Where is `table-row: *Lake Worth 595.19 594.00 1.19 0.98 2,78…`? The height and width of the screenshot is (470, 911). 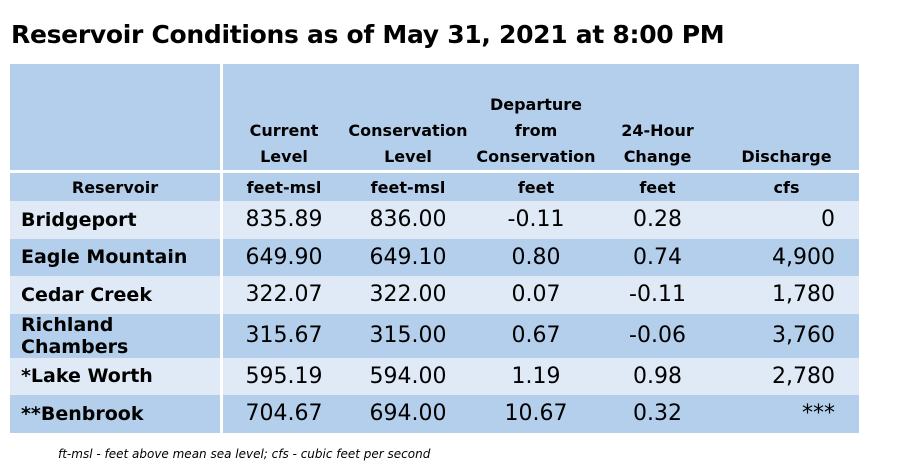 table-row: *Lake Worth 595.19 594.00 1.19 0.98 2,78… is located at coordinates (434, 376).